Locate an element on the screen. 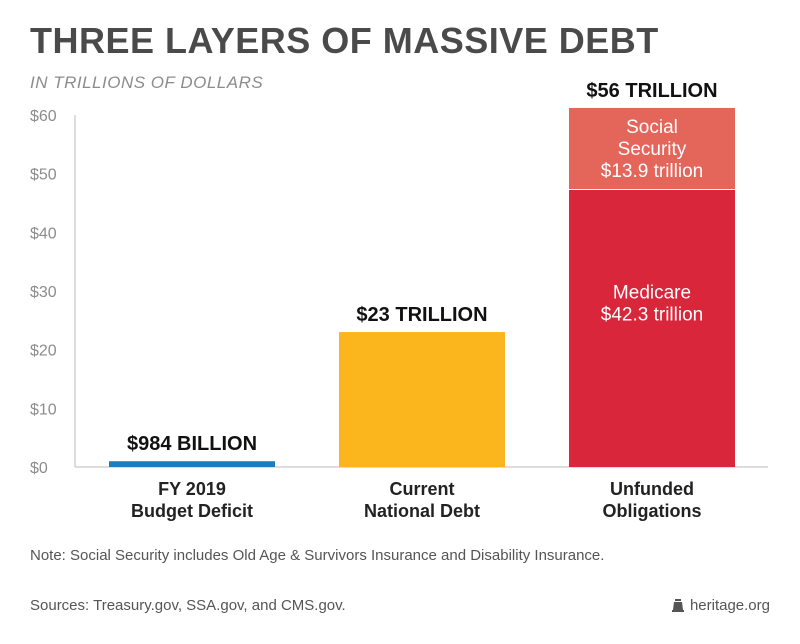 The width and height of the screenshot is (800, 644). category-label: Obligations is located at coordinates (652, 511).